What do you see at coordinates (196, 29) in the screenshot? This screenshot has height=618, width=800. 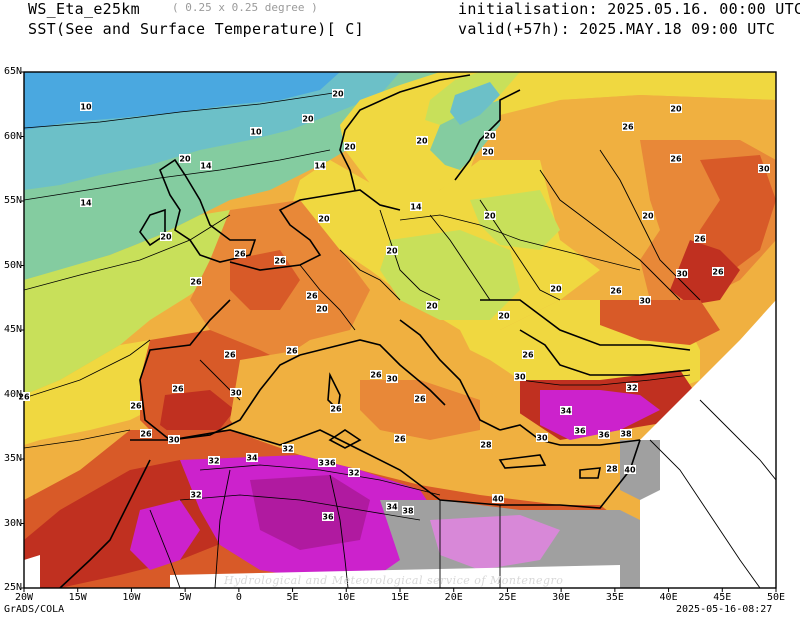 I see `field-title: SST(See and Surface Temperature)[ C]` at bounding box center [196, 29].